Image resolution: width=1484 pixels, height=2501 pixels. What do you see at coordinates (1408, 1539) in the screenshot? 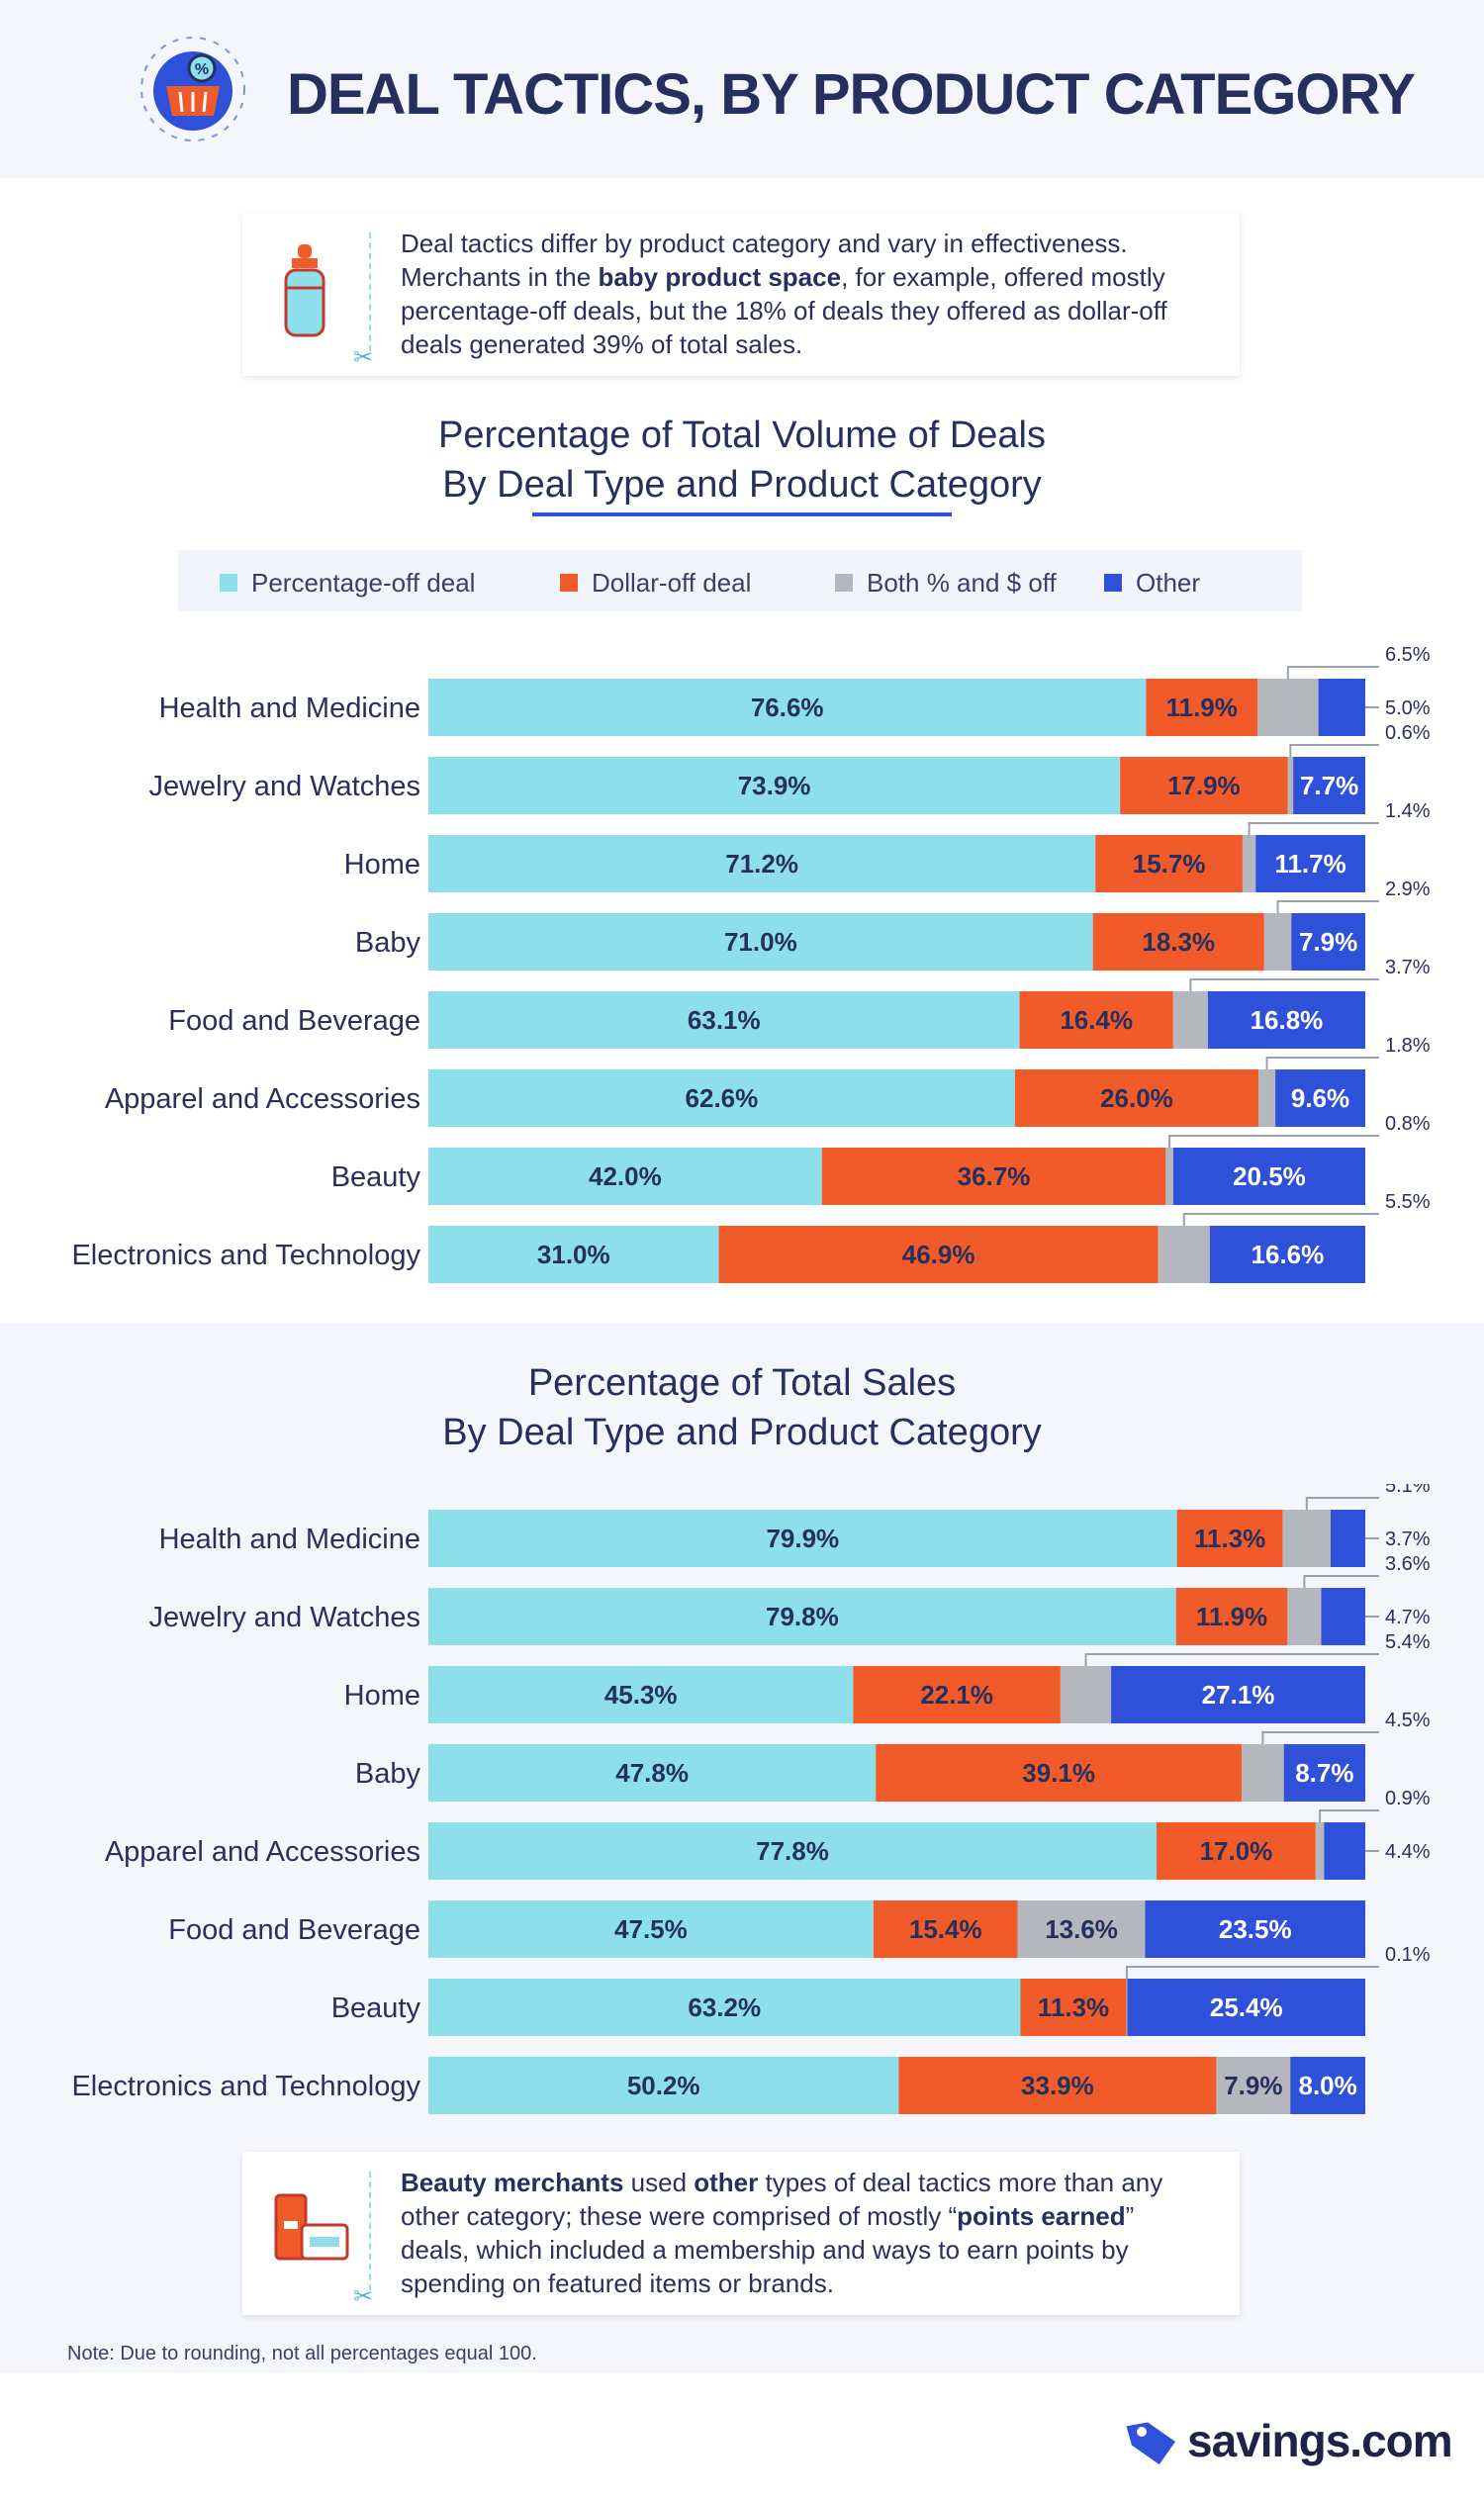
I see `callout-label: 3.7%` at bounding box center [1408, 1539].